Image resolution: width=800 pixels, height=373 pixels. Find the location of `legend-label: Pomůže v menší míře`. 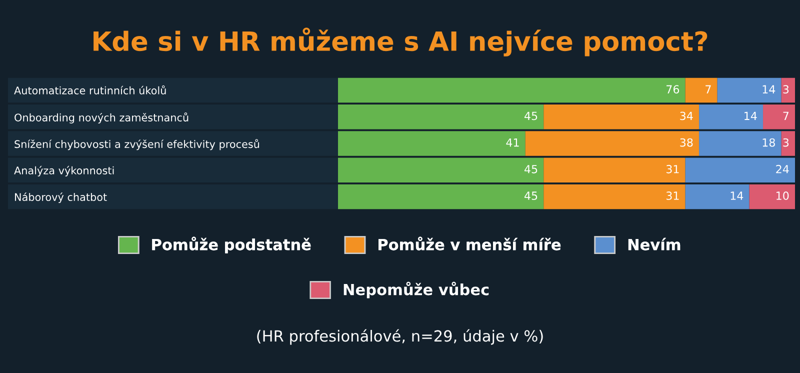

legend-label: Pomůže v menší míře is located at coordinates (469, 243).